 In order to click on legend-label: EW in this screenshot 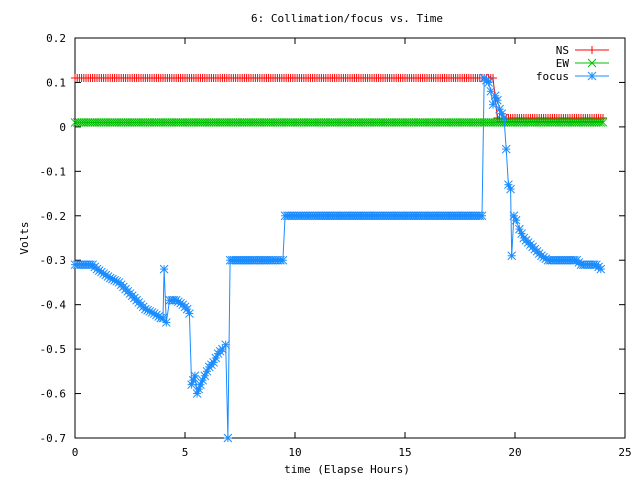, I will do `click(563, 63)`.